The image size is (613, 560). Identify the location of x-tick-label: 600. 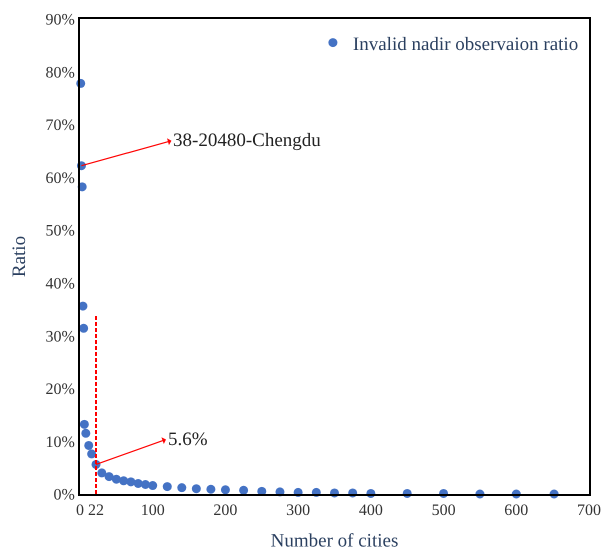
(516, 511).